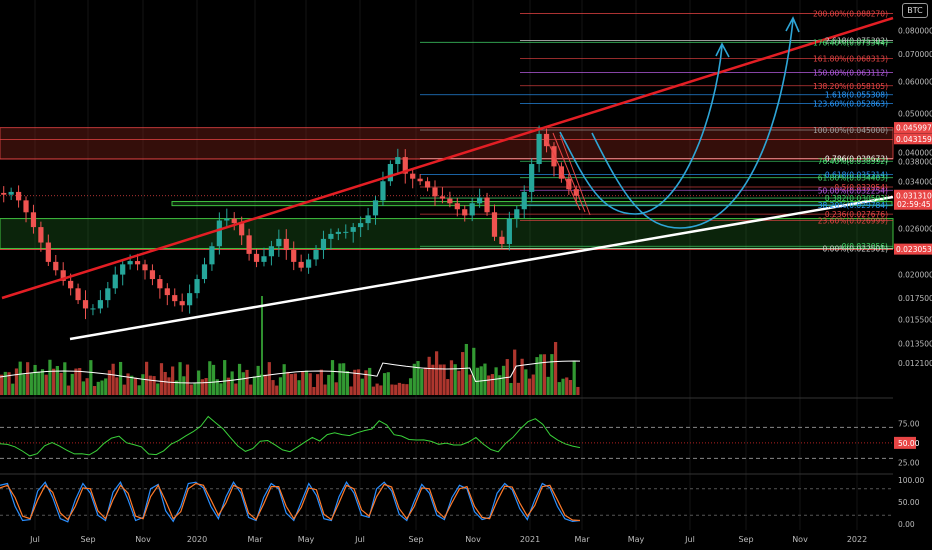 Image resolution: width=932 pixels, height=550 pixels. What do you see at coordinates (197, 539) in the screenshot?
I see `time-tick-label: 2020` at bounding box center [197, 539].